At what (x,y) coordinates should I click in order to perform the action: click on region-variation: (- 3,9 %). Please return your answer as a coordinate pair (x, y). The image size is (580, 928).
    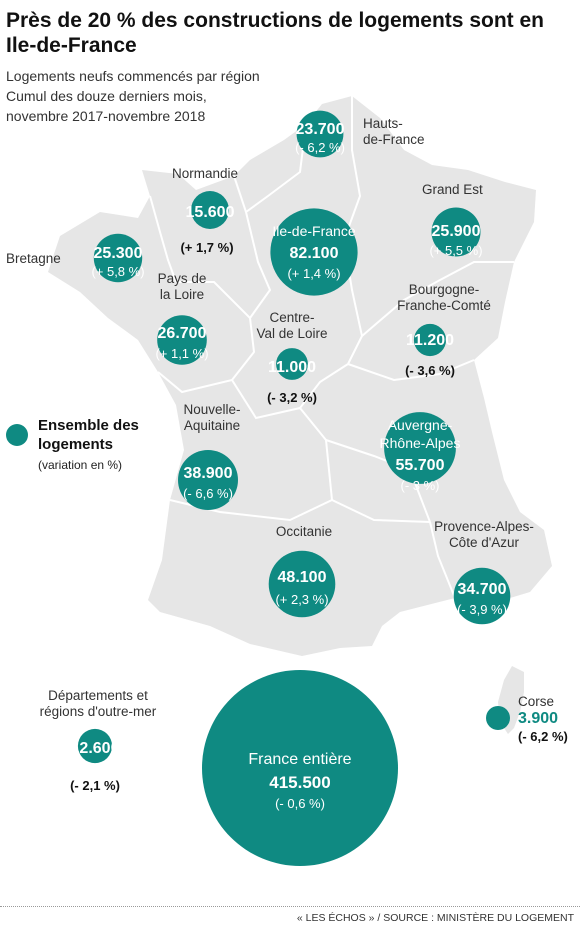
    Looking at the image, I should click on (482, 609).